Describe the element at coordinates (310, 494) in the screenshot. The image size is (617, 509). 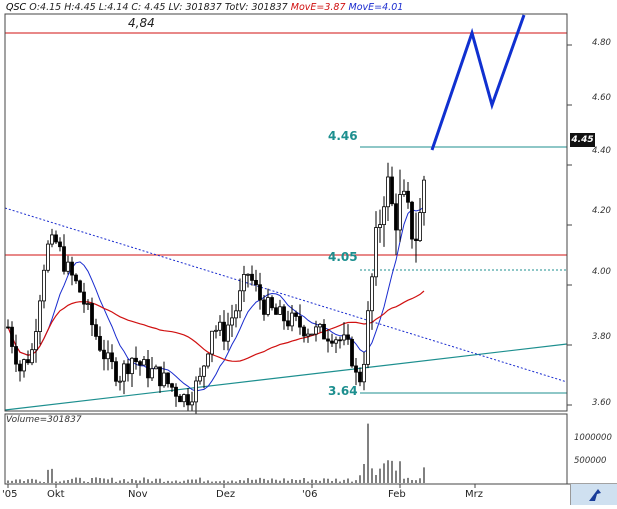
I see `x-tick-label: '06` at that location.